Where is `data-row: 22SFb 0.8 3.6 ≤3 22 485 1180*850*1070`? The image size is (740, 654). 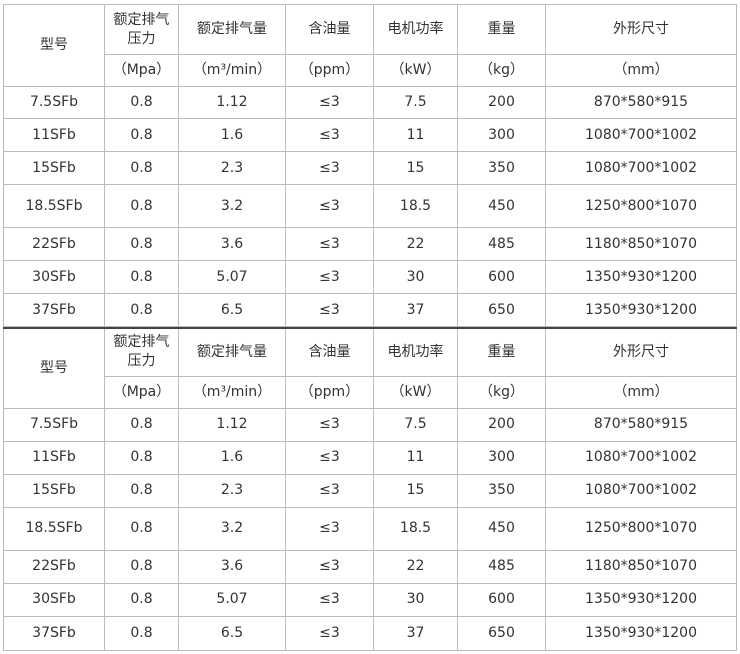
data-row: 22SFb 0.8 3.6 ≤3 22 485 1180*850*1070 is located at coordinates (370, 566).